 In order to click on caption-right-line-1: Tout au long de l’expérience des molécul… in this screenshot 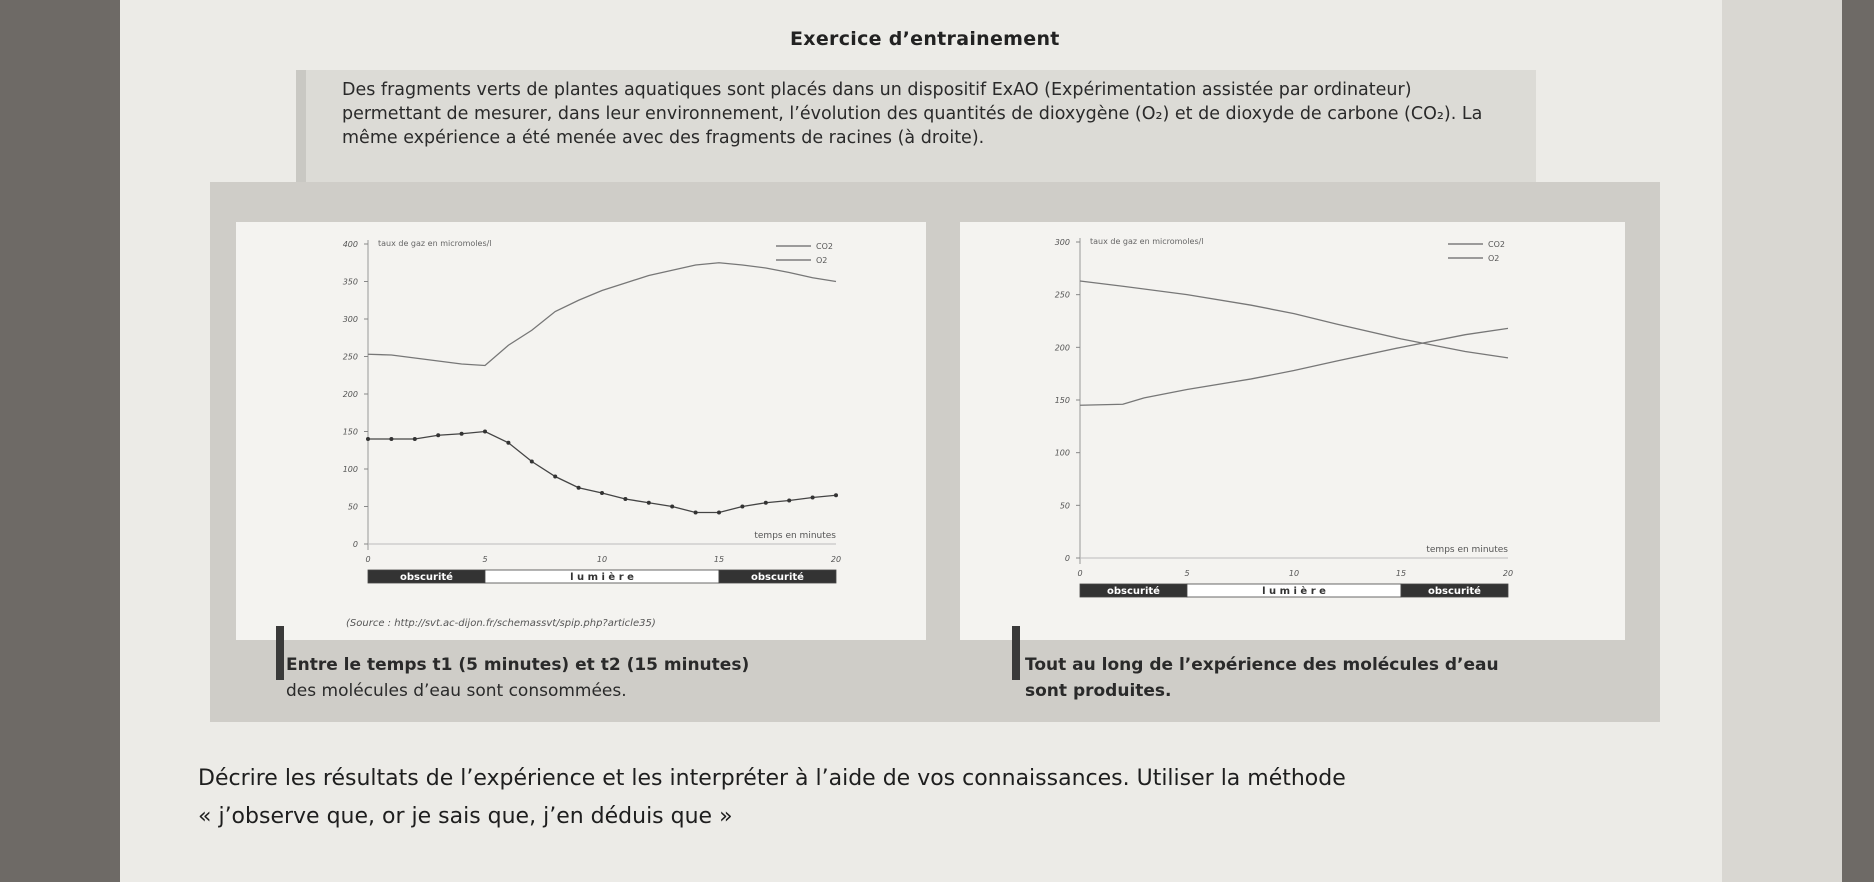, I will do `click(1262, 665)`.